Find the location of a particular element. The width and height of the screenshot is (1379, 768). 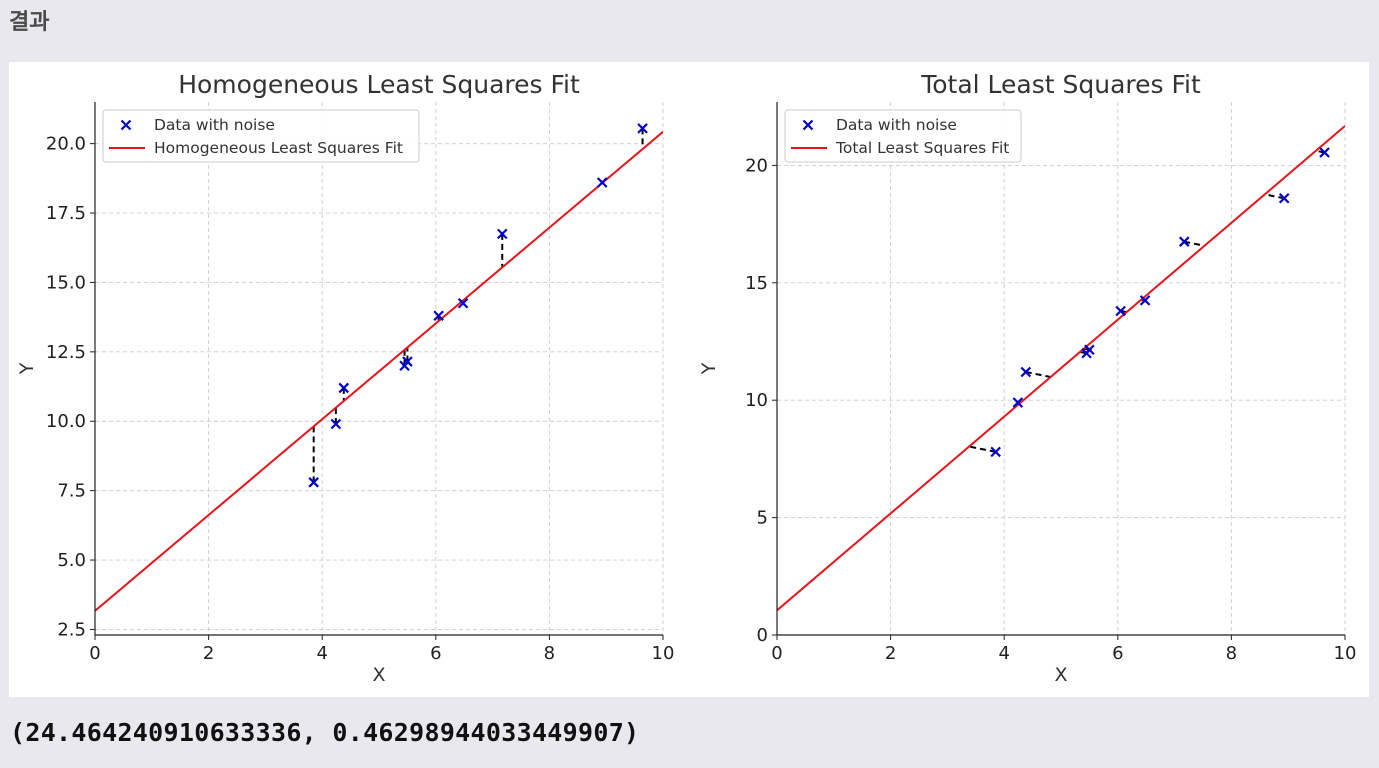

y-tick-label: 17.5 is located at coordinates (66, 213).